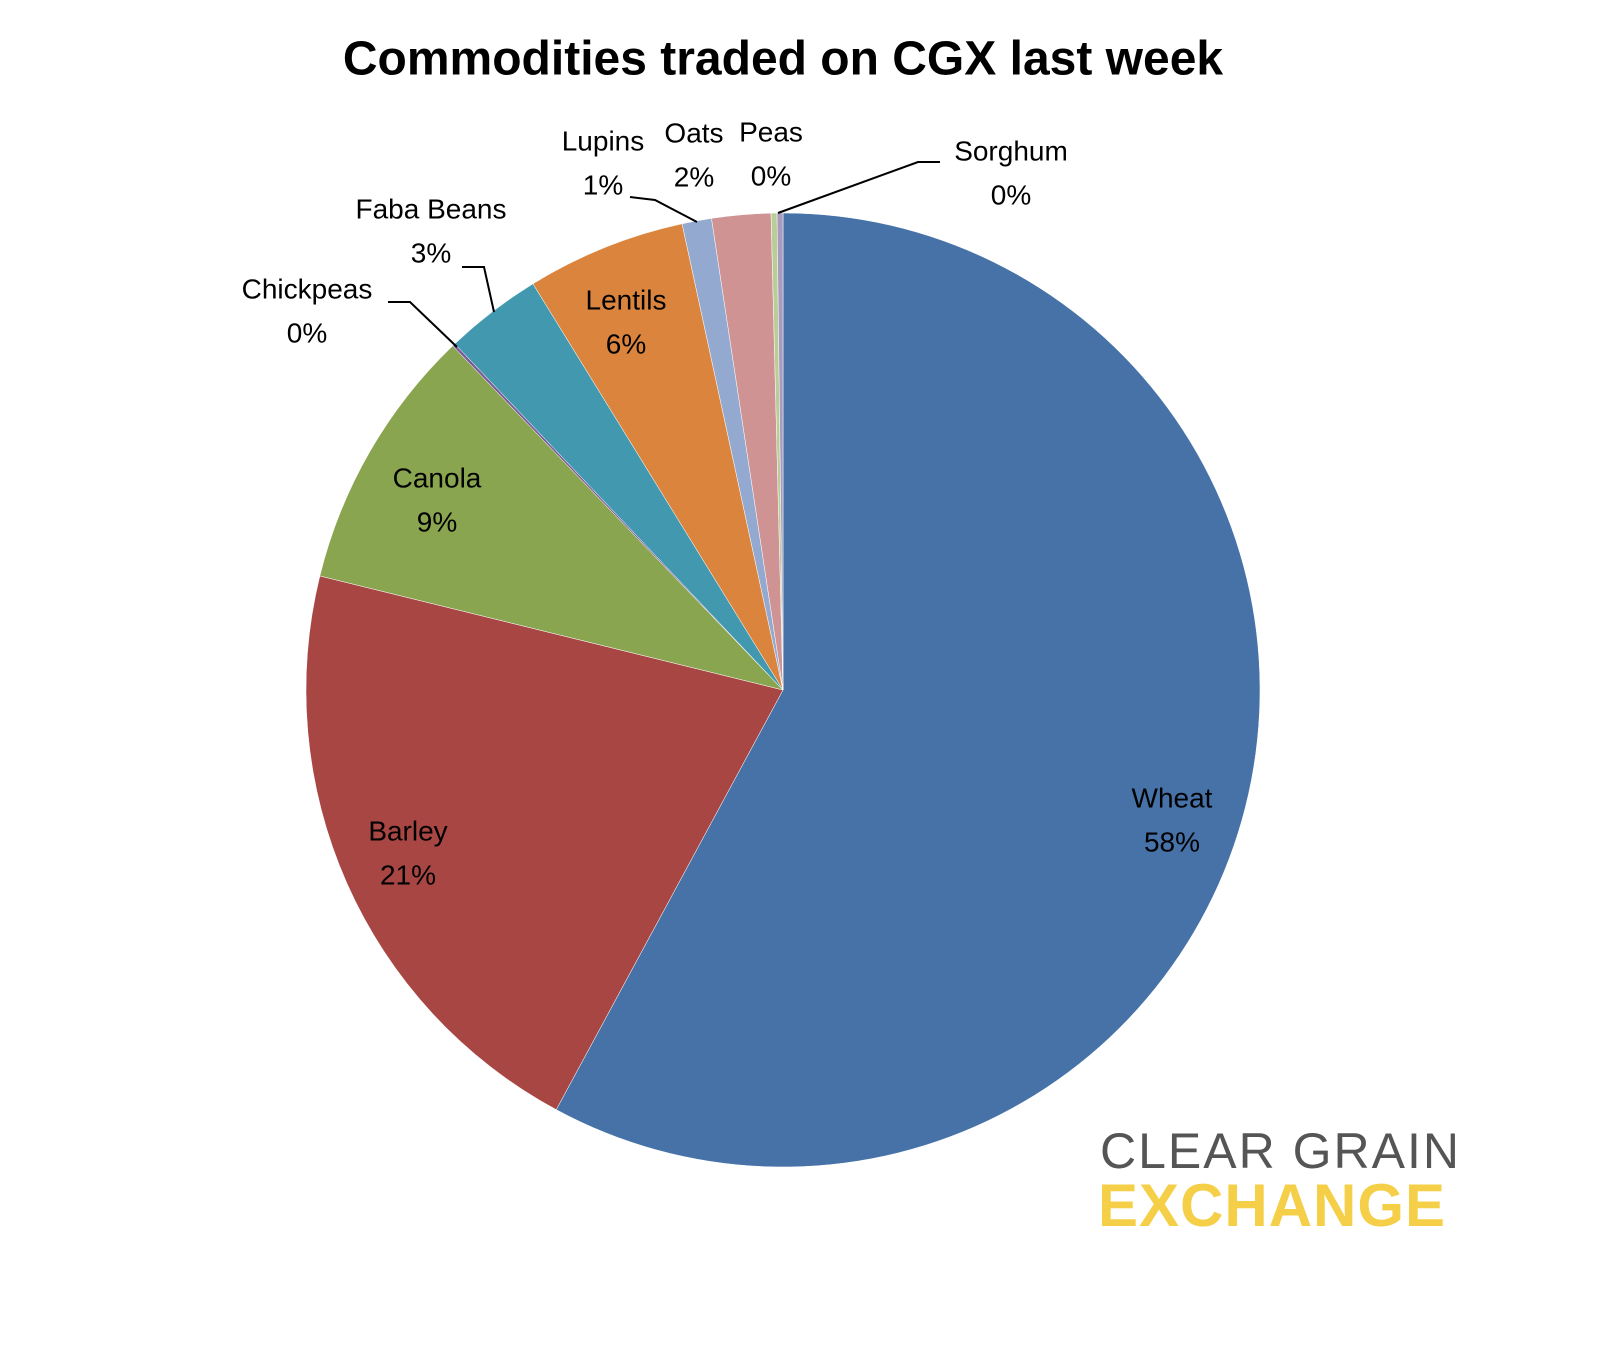 This screenshot has height=1350, width=1607. I want to click on slice-value-label: 9%, so click(437, 521).